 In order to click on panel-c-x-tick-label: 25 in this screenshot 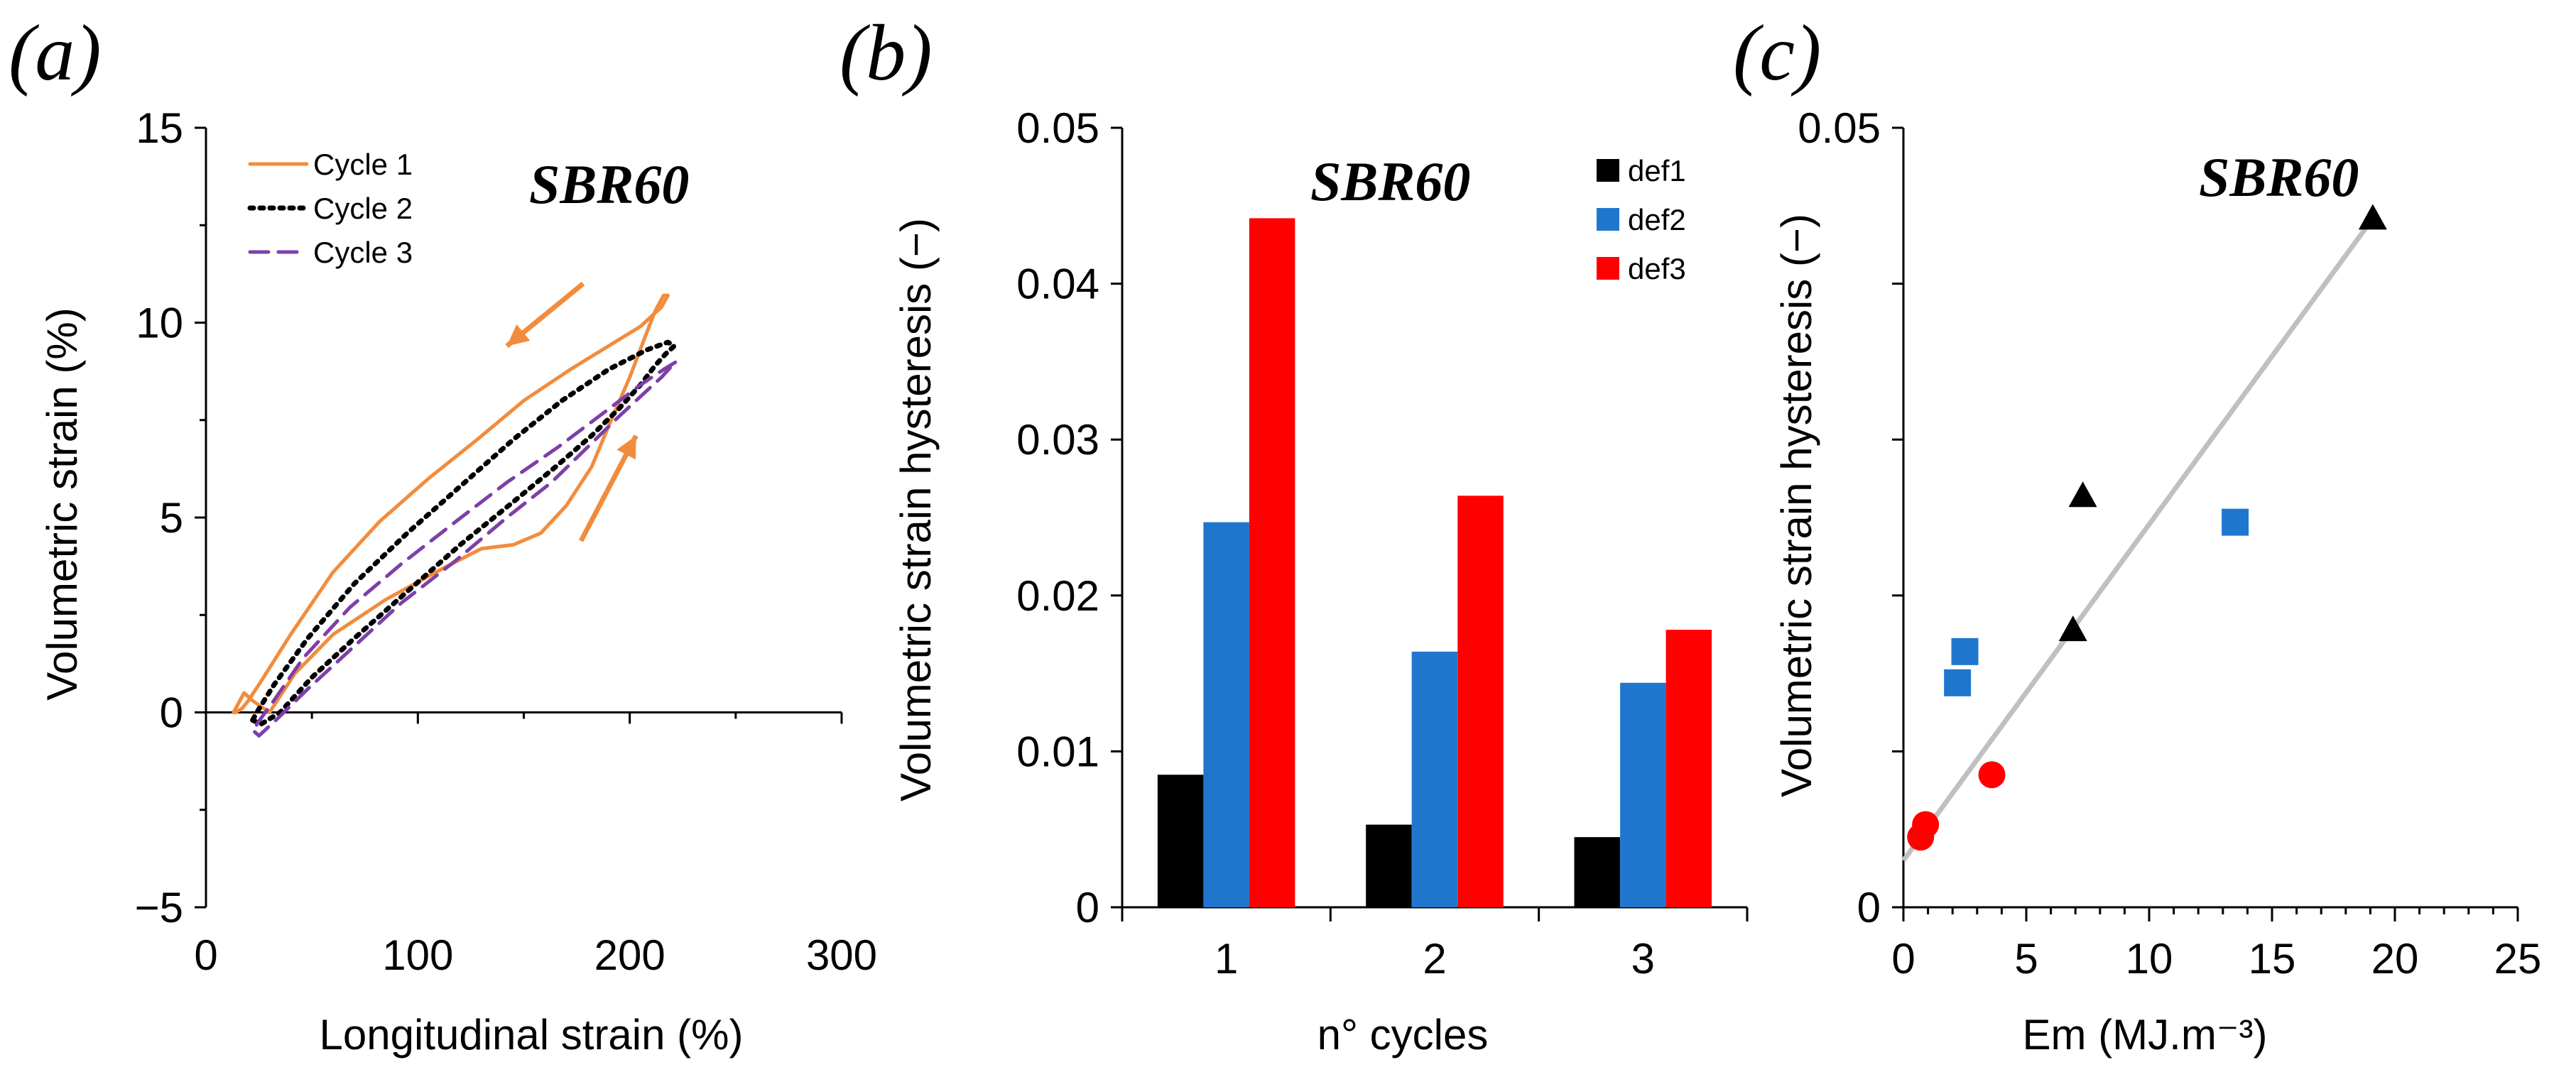, I will do `click(2518, 959)`.